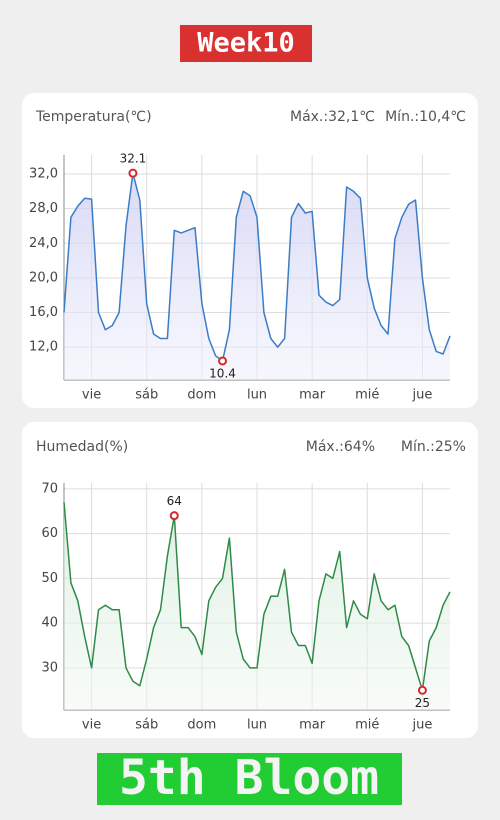 The height and width of the screenshot is (820, 500). Describe the element at coordinates (433, 447) in the screenshot. I see `min-label: Mín.:25%` at that location.